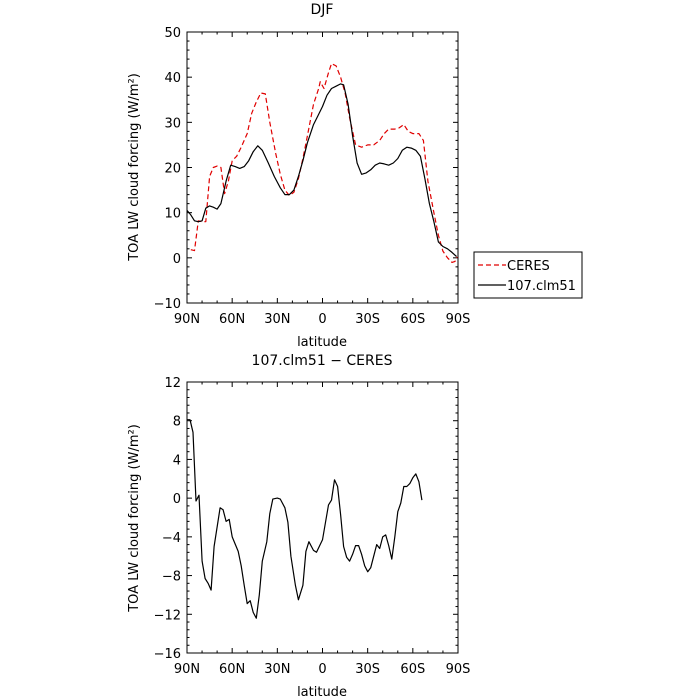 This screenshot has width=700, height=700. I want to click on y-tick-label: 20, so click(172, 169).